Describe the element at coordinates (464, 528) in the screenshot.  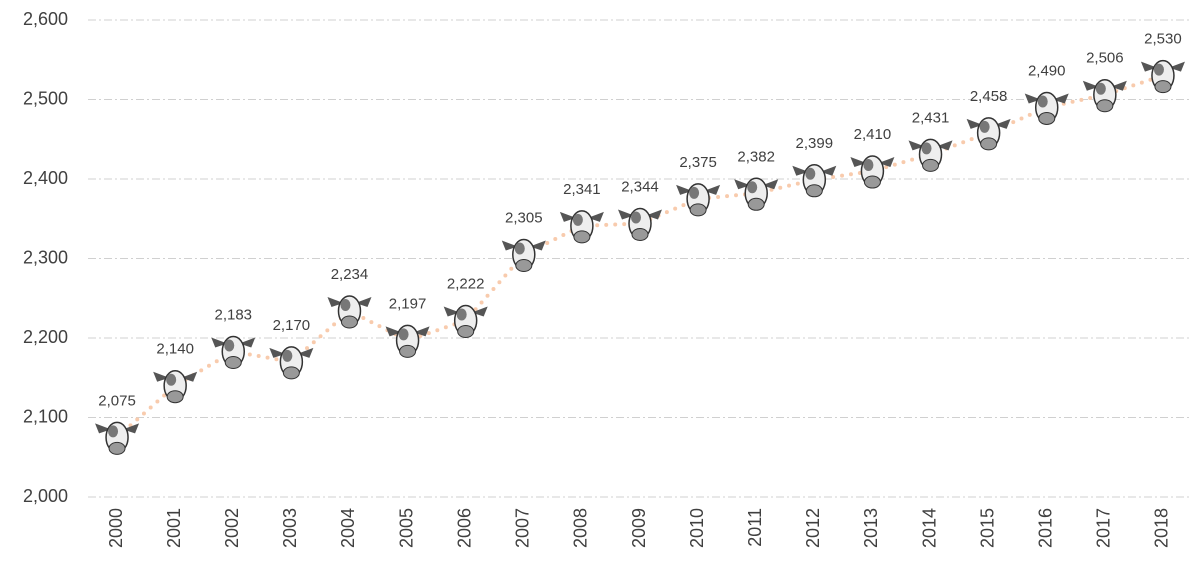
I see `x-tick-label: 2006` at that location.